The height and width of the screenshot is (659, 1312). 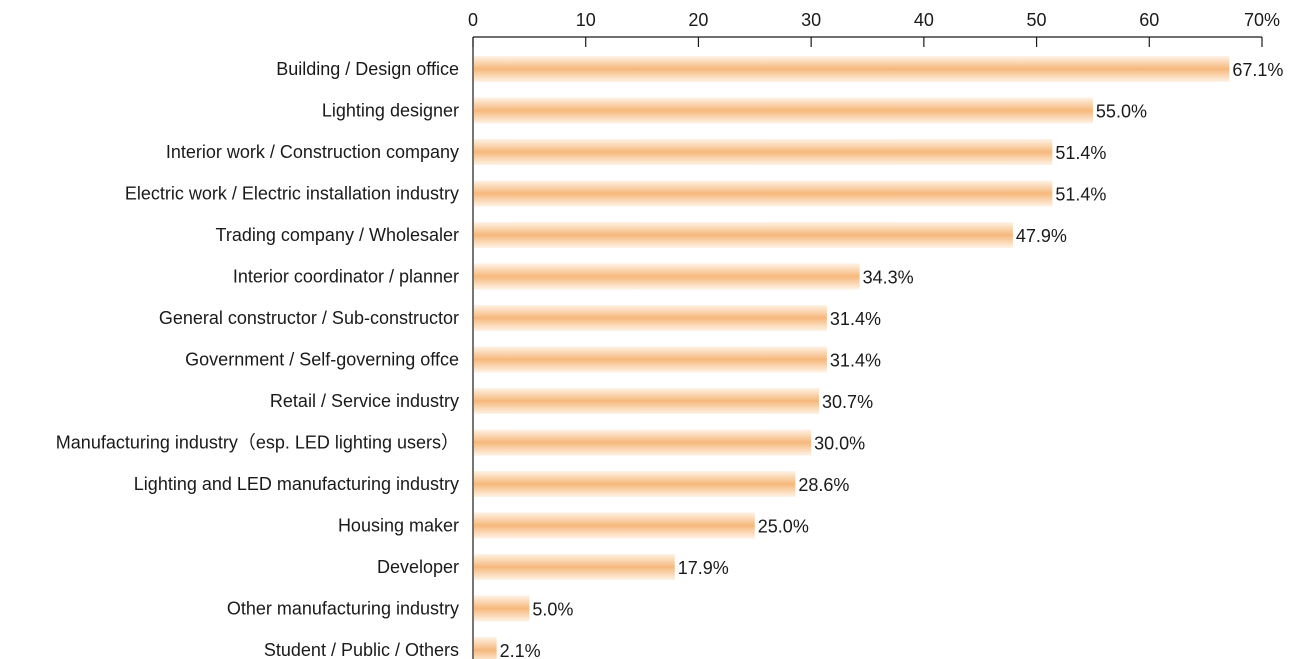 I want to click on category-label: Trading company / Wholesaler, so click(x=337, y=235).